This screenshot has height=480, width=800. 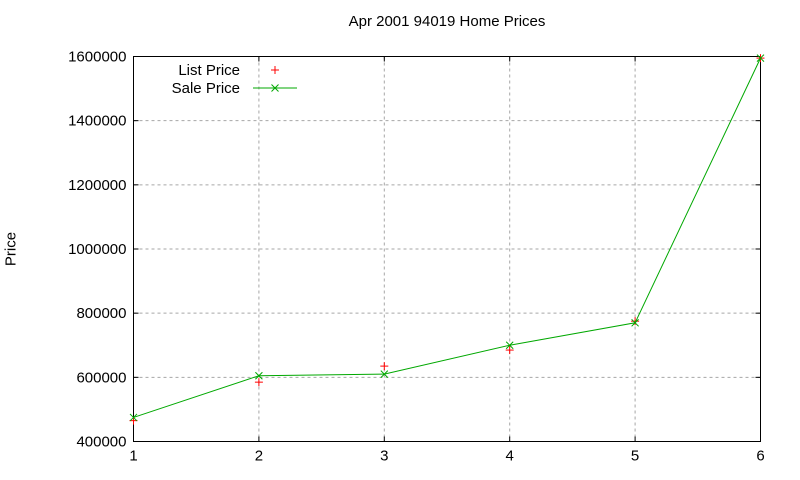 I want to click on chart-title: Apr 2001 94019 Home Prices, so click(x=447, y=21).